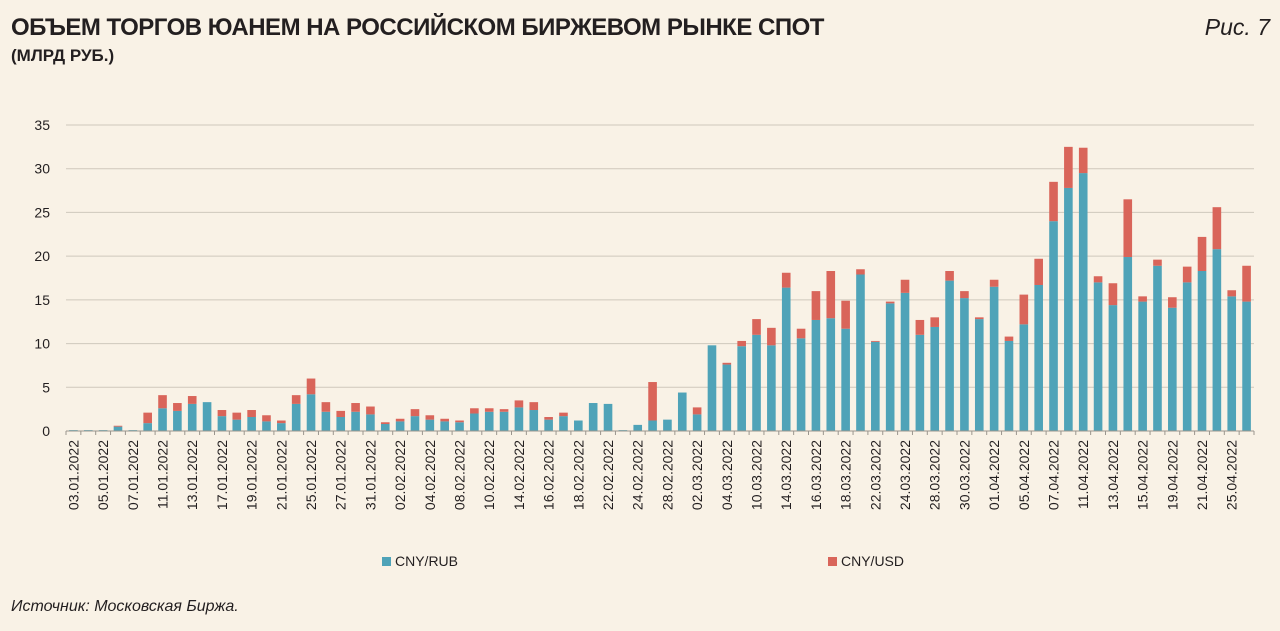 The width and height of the screenshot is (1280, 631). What do you see at coordinates (1113, 475) in the screenshot?
I see `x-tick-label: 13.04.2022` at bounding box center [1113, 475].